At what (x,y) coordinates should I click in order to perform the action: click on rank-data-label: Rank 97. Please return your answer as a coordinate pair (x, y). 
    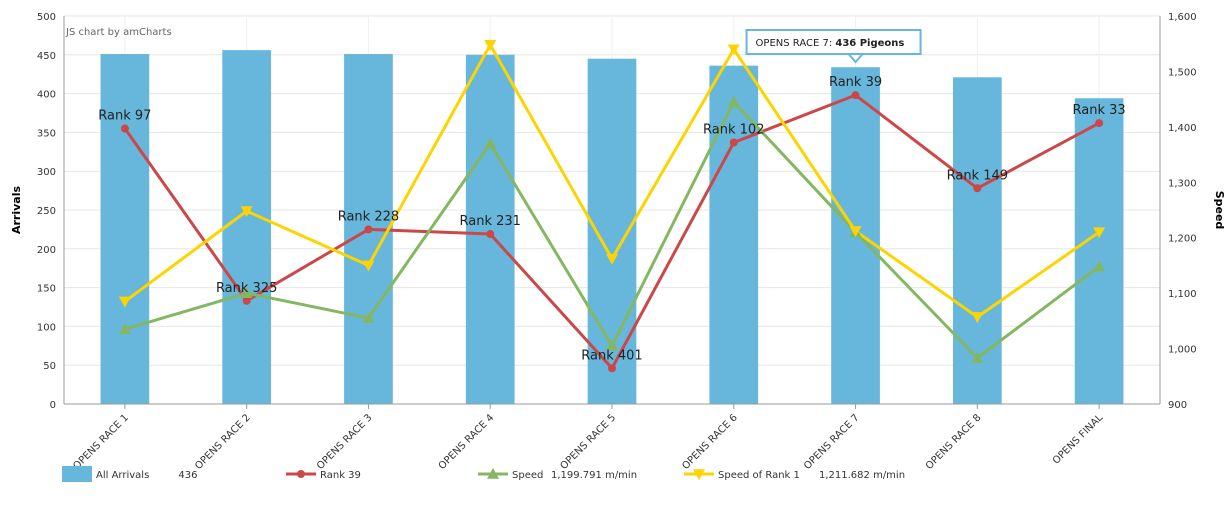
    Looking at the image, I should click on (124, 116).